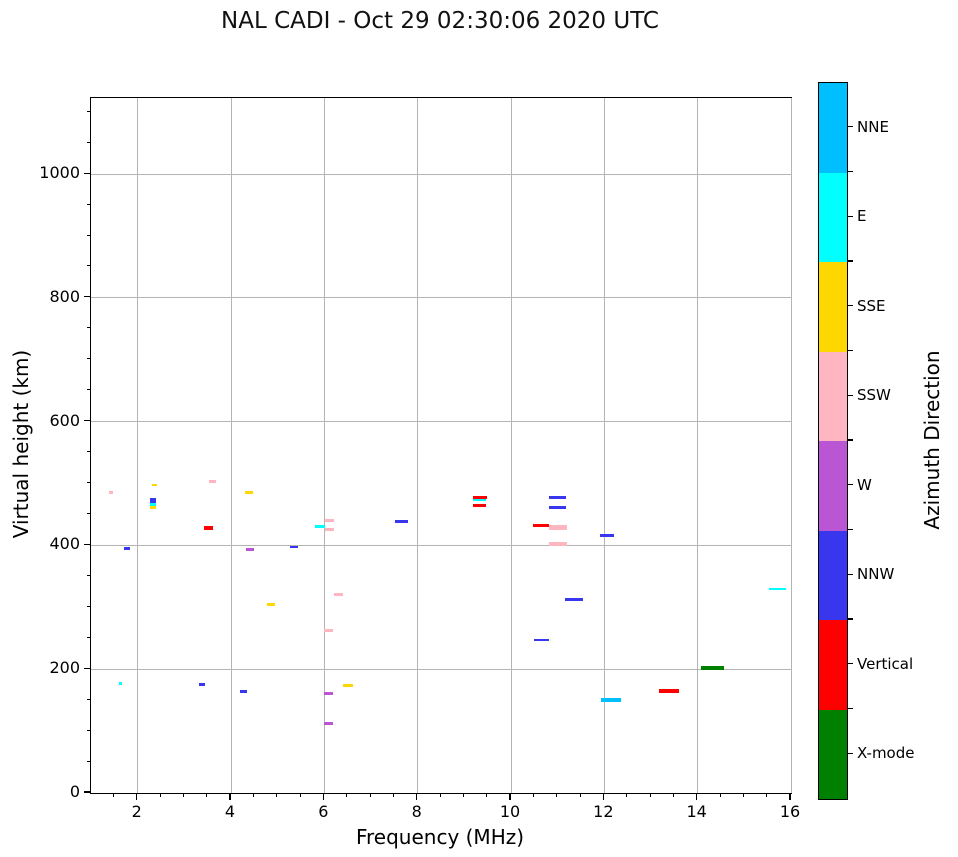  Describe the element at coordinates (323, 811) in the screenshot. I see `x-tick-label: 6` at that location.